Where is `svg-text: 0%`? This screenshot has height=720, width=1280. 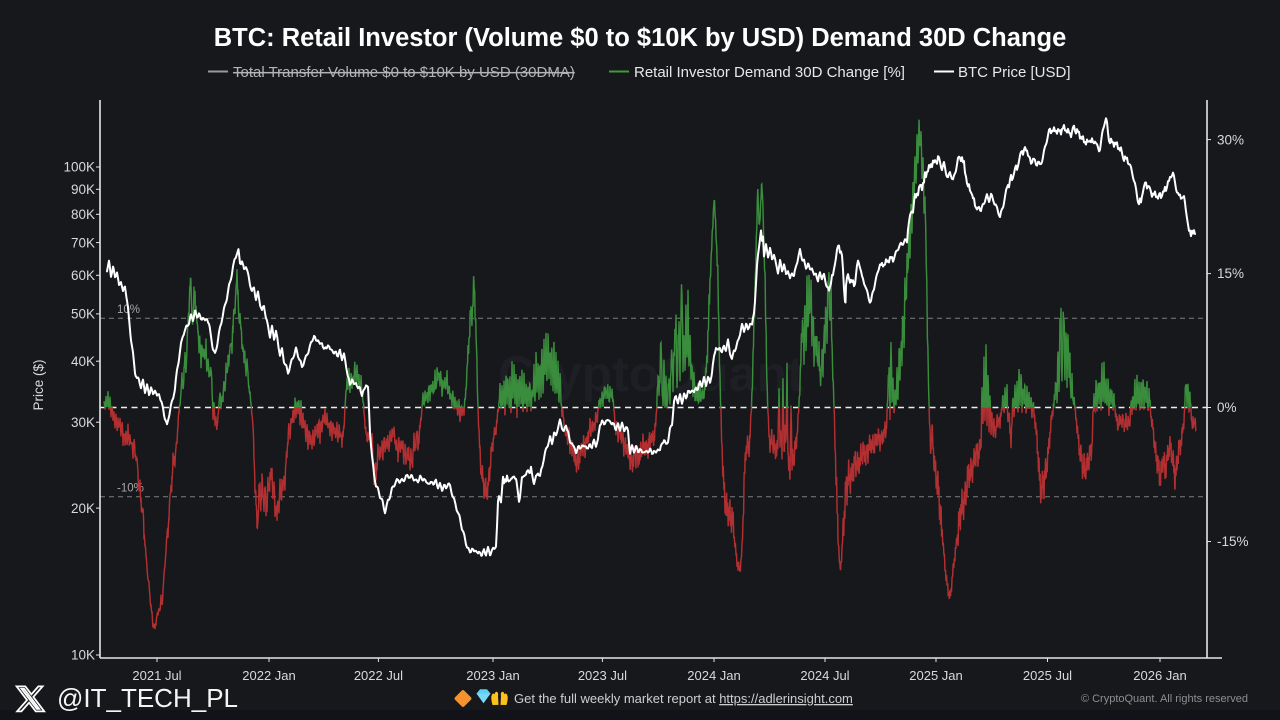
svg-text: 0% is located at coordinates (1227, 407).